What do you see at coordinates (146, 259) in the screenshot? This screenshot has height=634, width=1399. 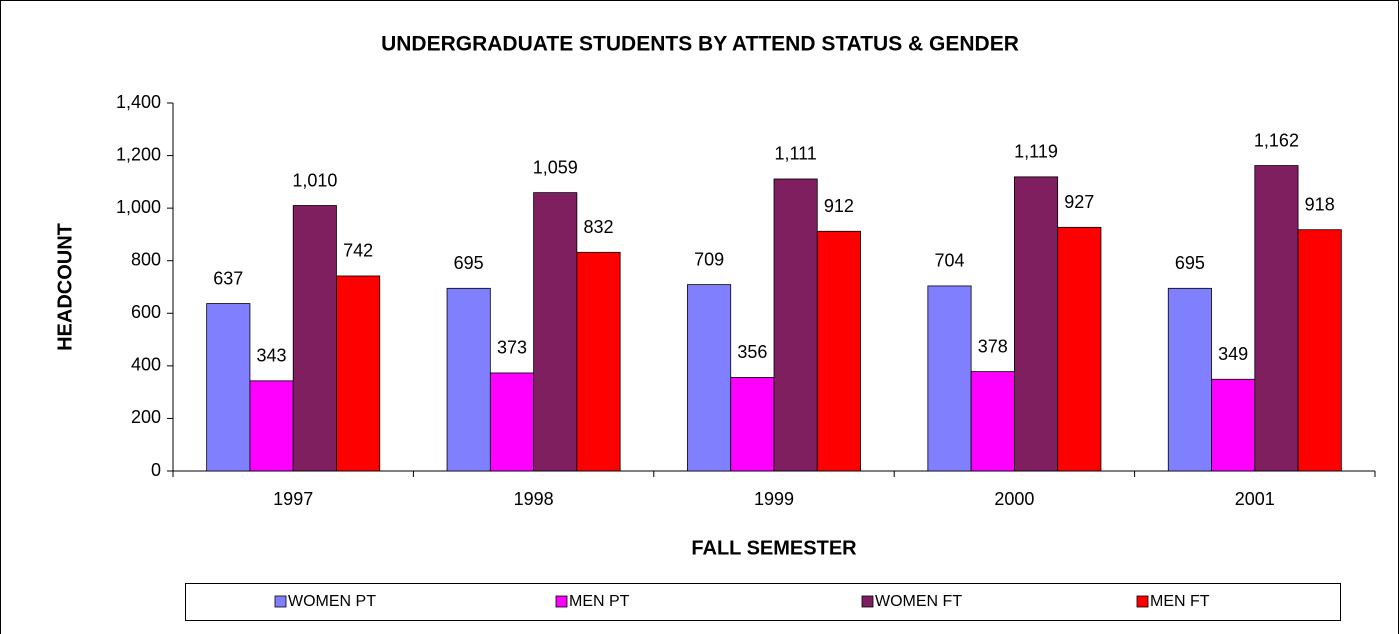 I see `y-tick-label: 800` at bounding box center [146, 259].